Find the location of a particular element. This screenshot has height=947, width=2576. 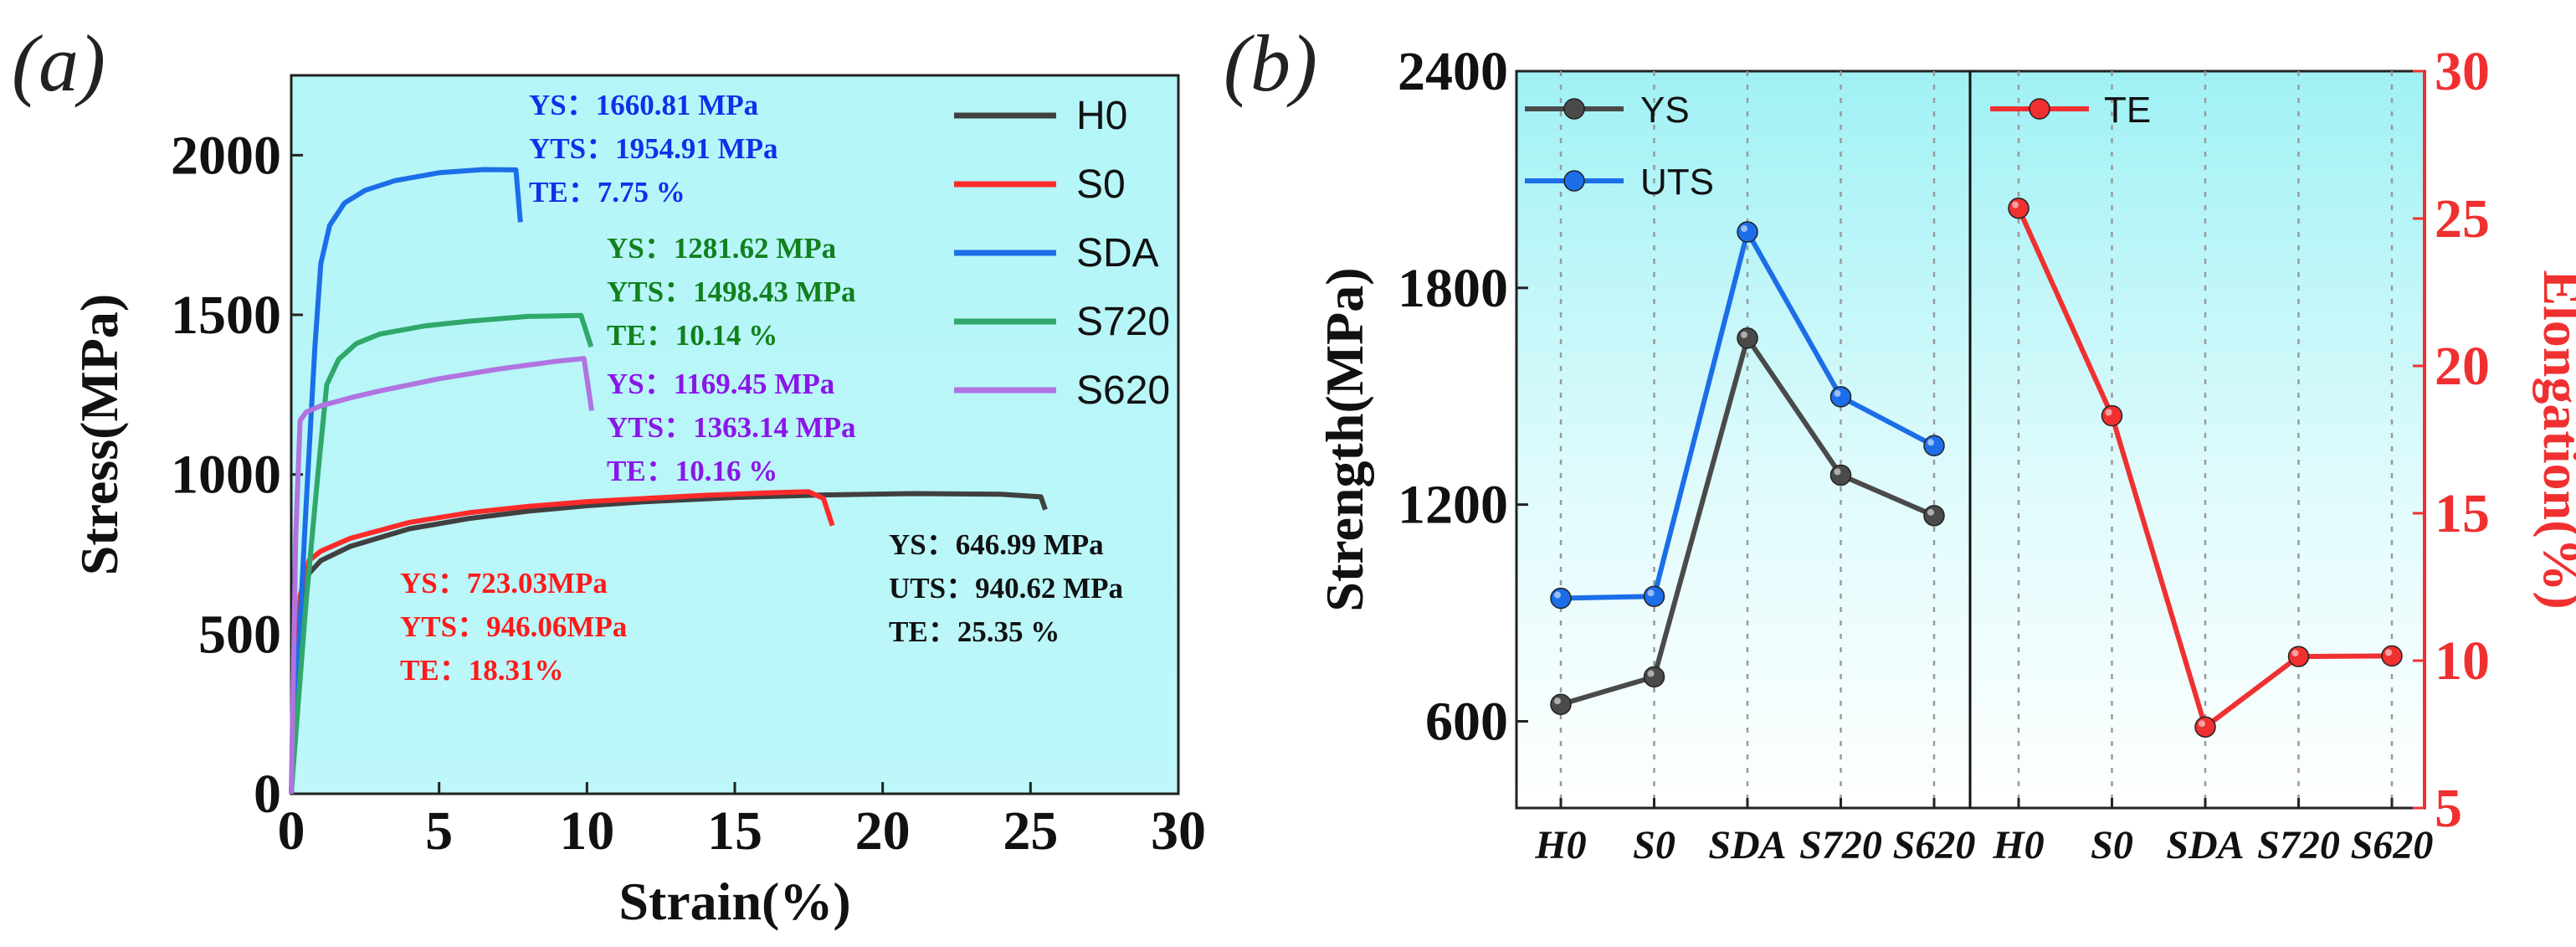

a-series-line-sda is located at coordinates (406, 481).